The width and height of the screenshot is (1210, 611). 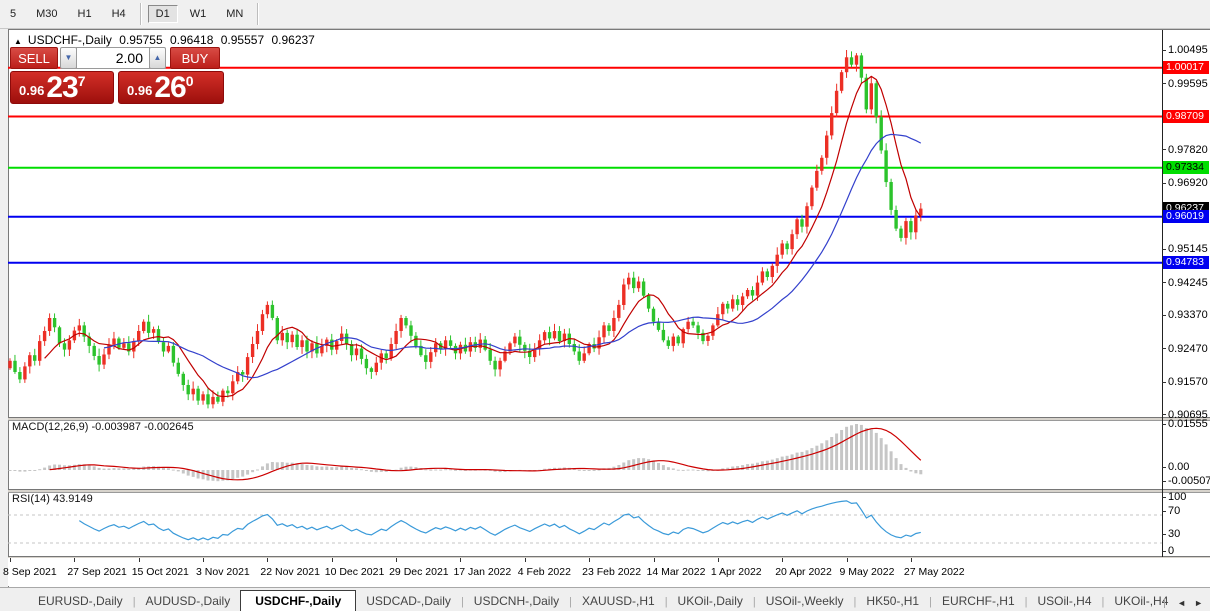 I want to click on ohlc-close: 0.96237, so click(x=293, y=40).